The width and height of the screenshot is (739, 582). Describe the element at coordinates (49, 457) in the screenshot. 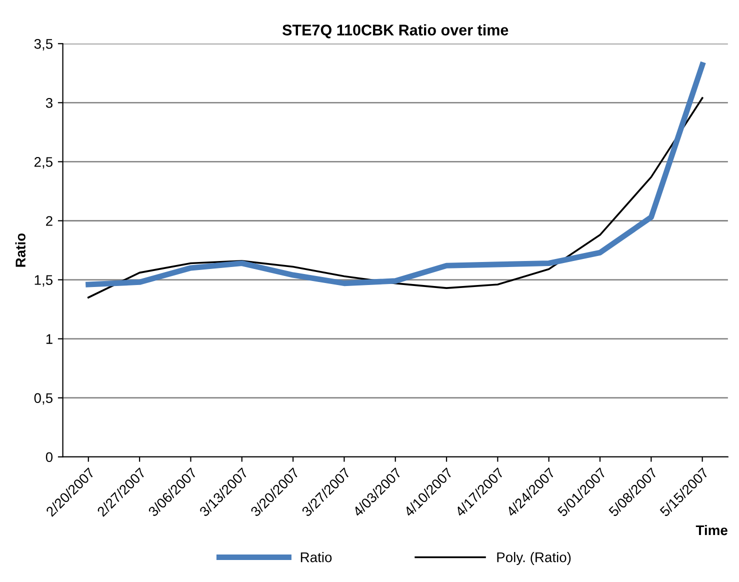

I see `y-tick-label: 0` at that location.